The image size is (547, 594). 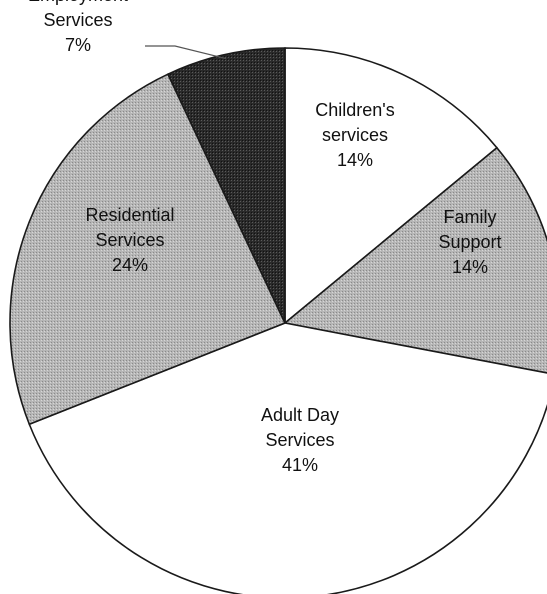 I want to click on slice-label-group: Adult Day Services 41%, so click(x=300, y=440).